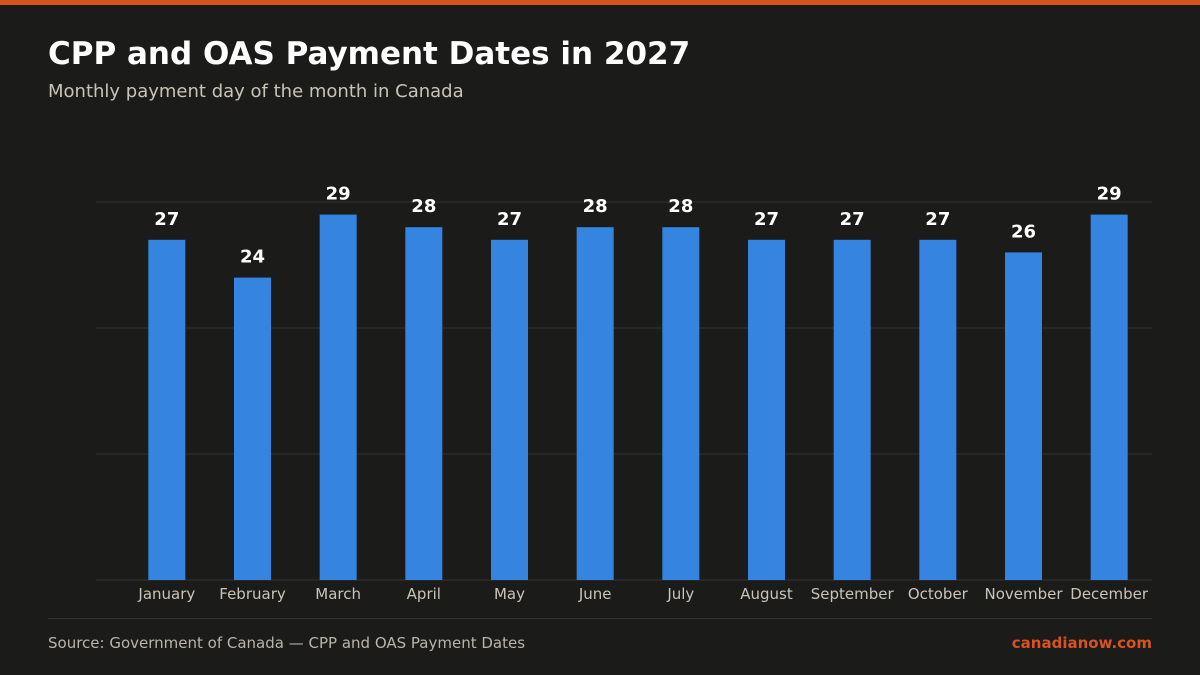 The image size is (1200, 675). Describe the element at coordinates (509, 410) in the screenshot. I see `bar-may` at that location.